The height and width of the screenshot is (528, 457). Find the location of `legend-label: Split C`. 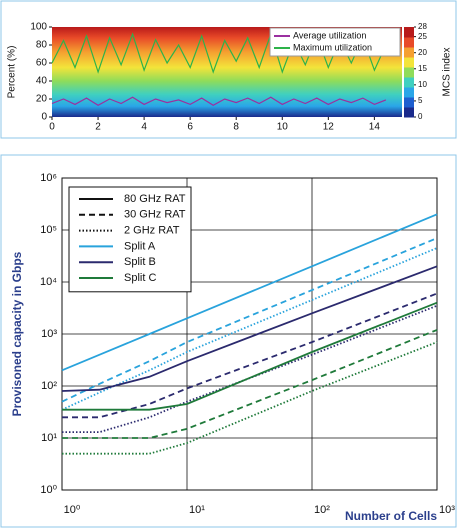

legend-label: Split C is located at coordinates (140, 278).